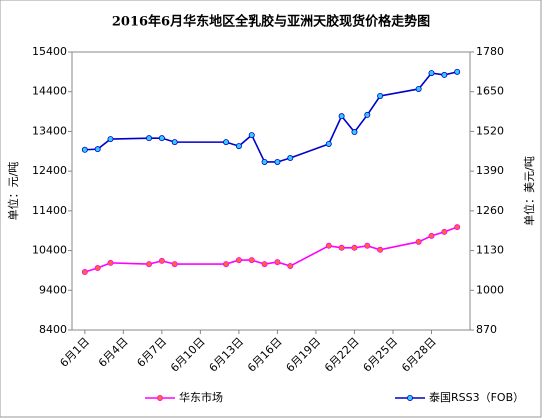  Describe the element at coordinates (13, 191) in the screenshot. I see `y-axis-title: 单位：元/吨` at that location.